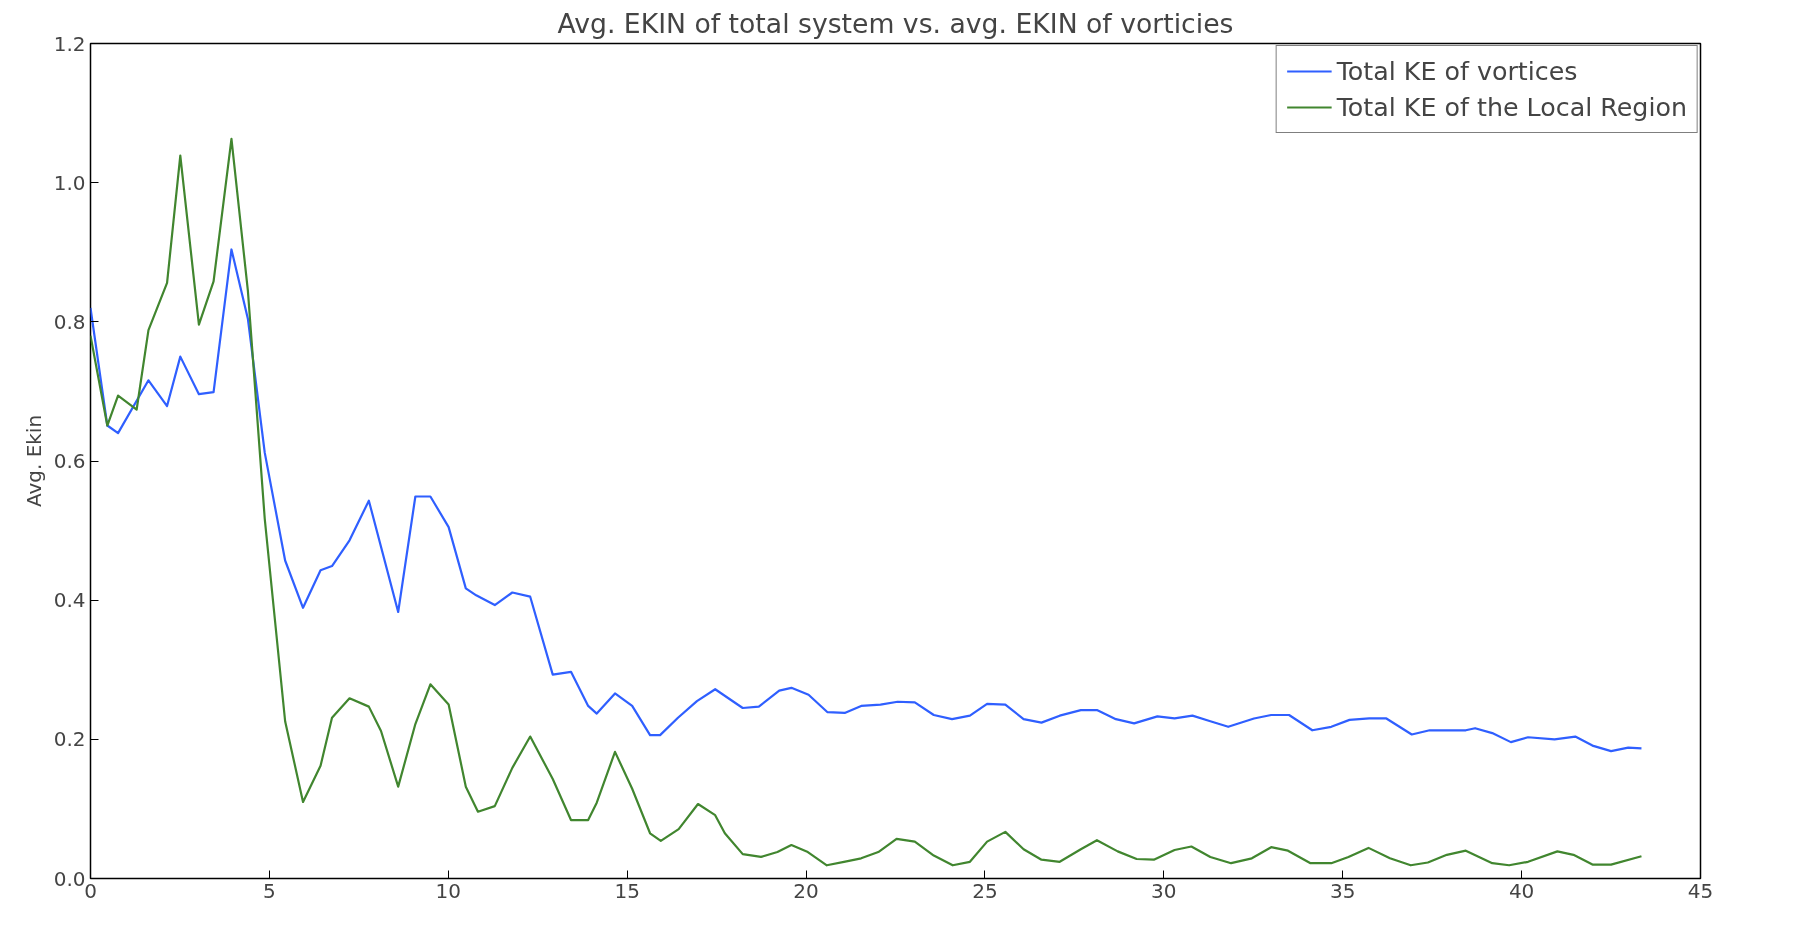 The height and width of the screenshot is (940, 1794). Describe the element at coordinates (90, 890) in the screenshot. I see `x-tick-label: 0` at that location.